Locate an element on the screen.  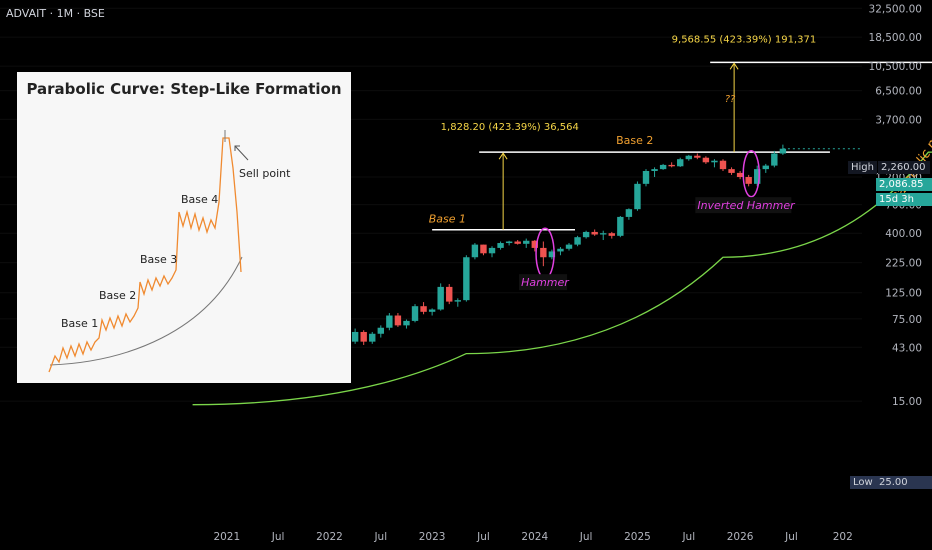
y-tick-label: 43.00 is located at coordinates (907, 348).